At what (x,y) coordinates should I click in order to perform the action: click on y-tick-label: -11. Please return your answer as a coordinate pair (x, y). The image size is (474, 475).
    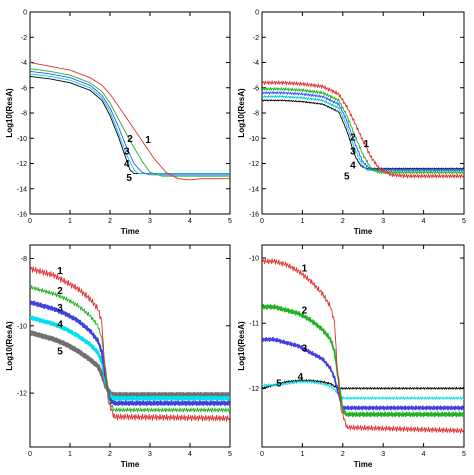
    Looking at the image, I should click on (254, 324).